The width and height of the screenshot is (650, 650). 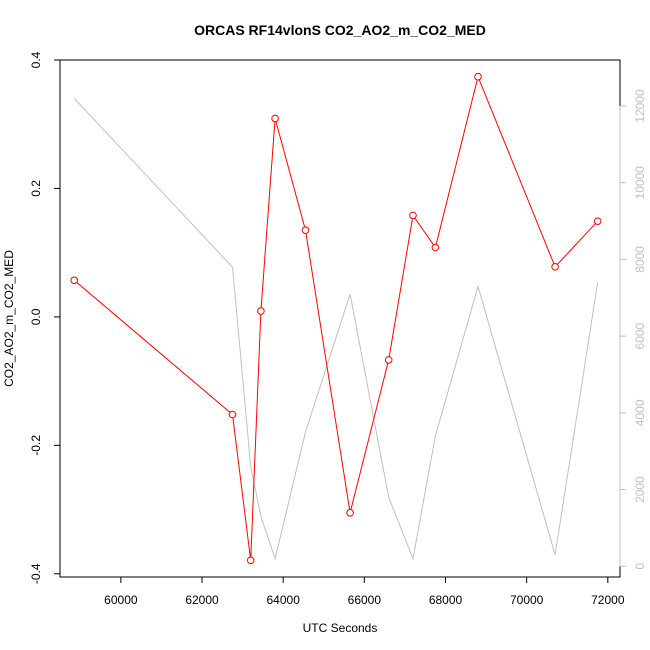 I want to click on y-tick-label: 0.0, so click(x=36, y=316).